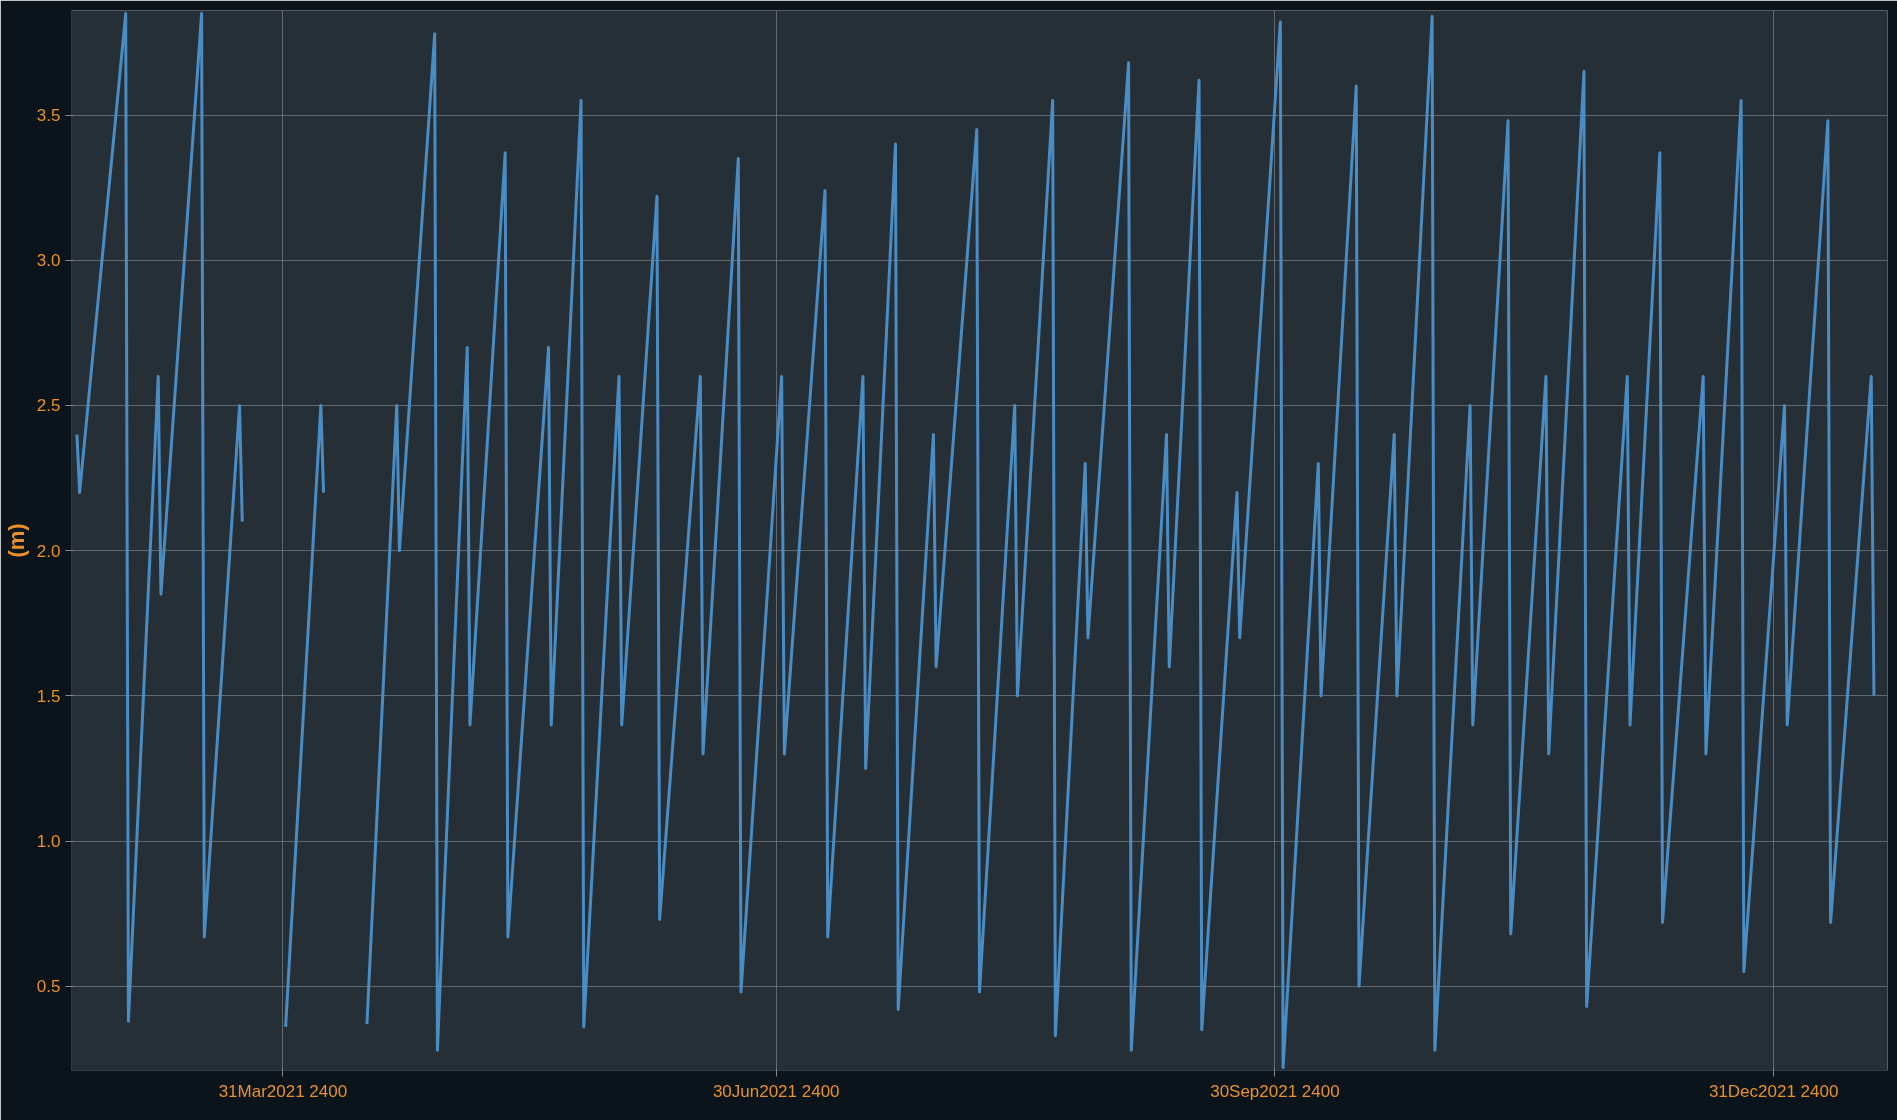  I want to click on x-tick-label: 31Dec2021 2400, so click(1773, 1091).